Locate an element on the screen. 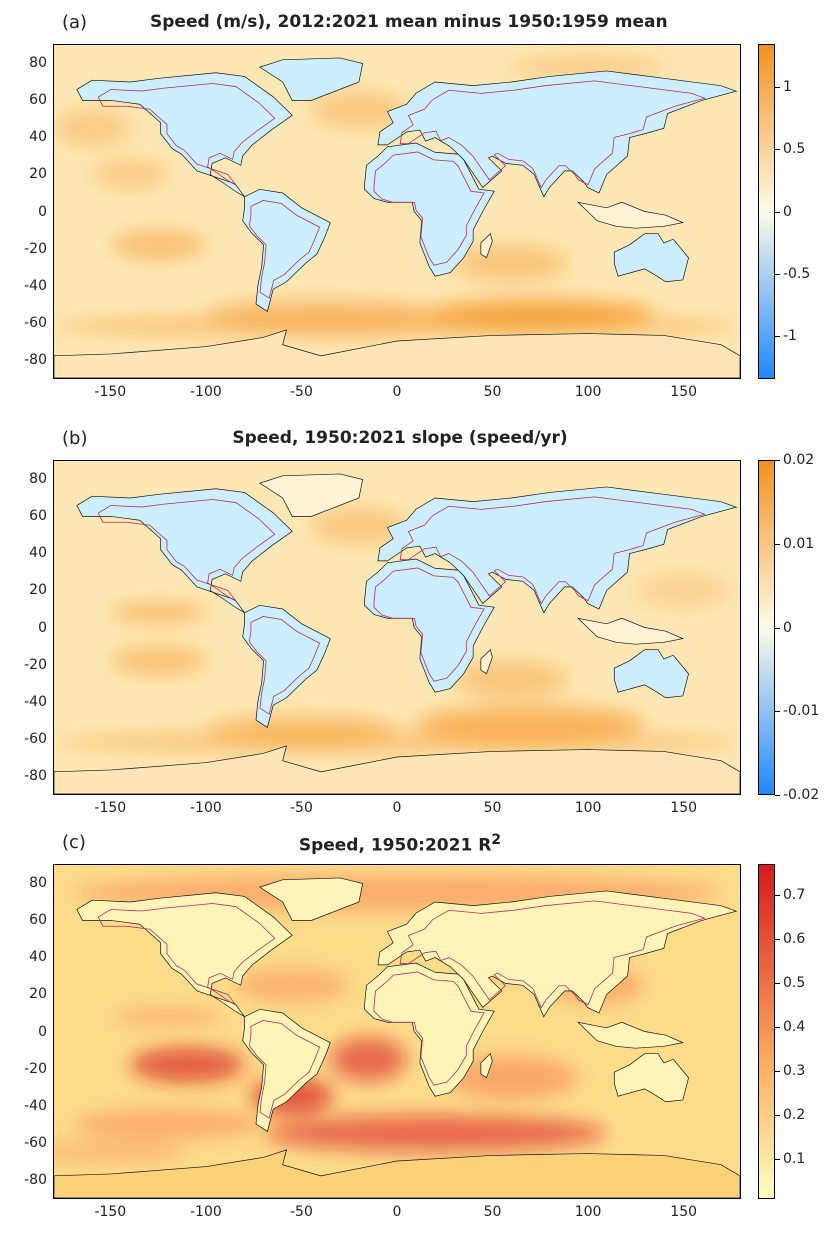  colorbar-tick-label: 0.5 is located at coordinates (790, 149).